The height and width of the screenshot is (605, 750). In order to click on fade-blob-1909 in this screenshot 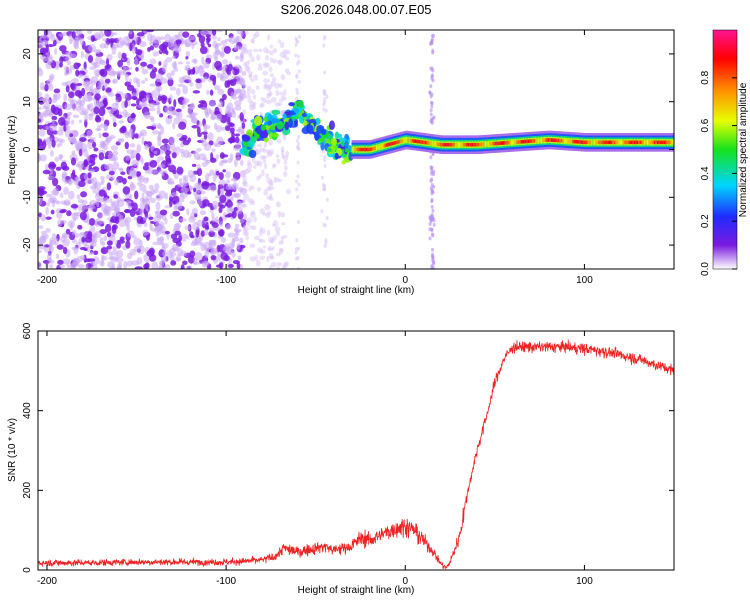, I will do `click(270, 143)`.